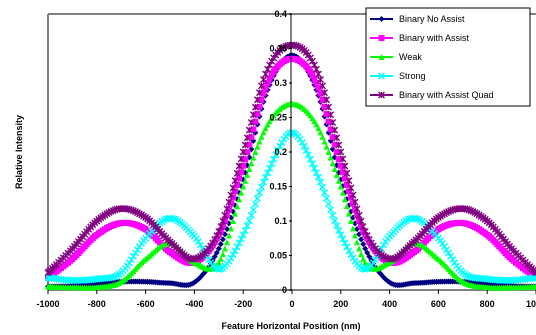 The height and width of the screenshot is (335, 536). Describe the element at coordinates (280, 83) in the screenshot. I see `y-tick-label: 0.3` at that location.